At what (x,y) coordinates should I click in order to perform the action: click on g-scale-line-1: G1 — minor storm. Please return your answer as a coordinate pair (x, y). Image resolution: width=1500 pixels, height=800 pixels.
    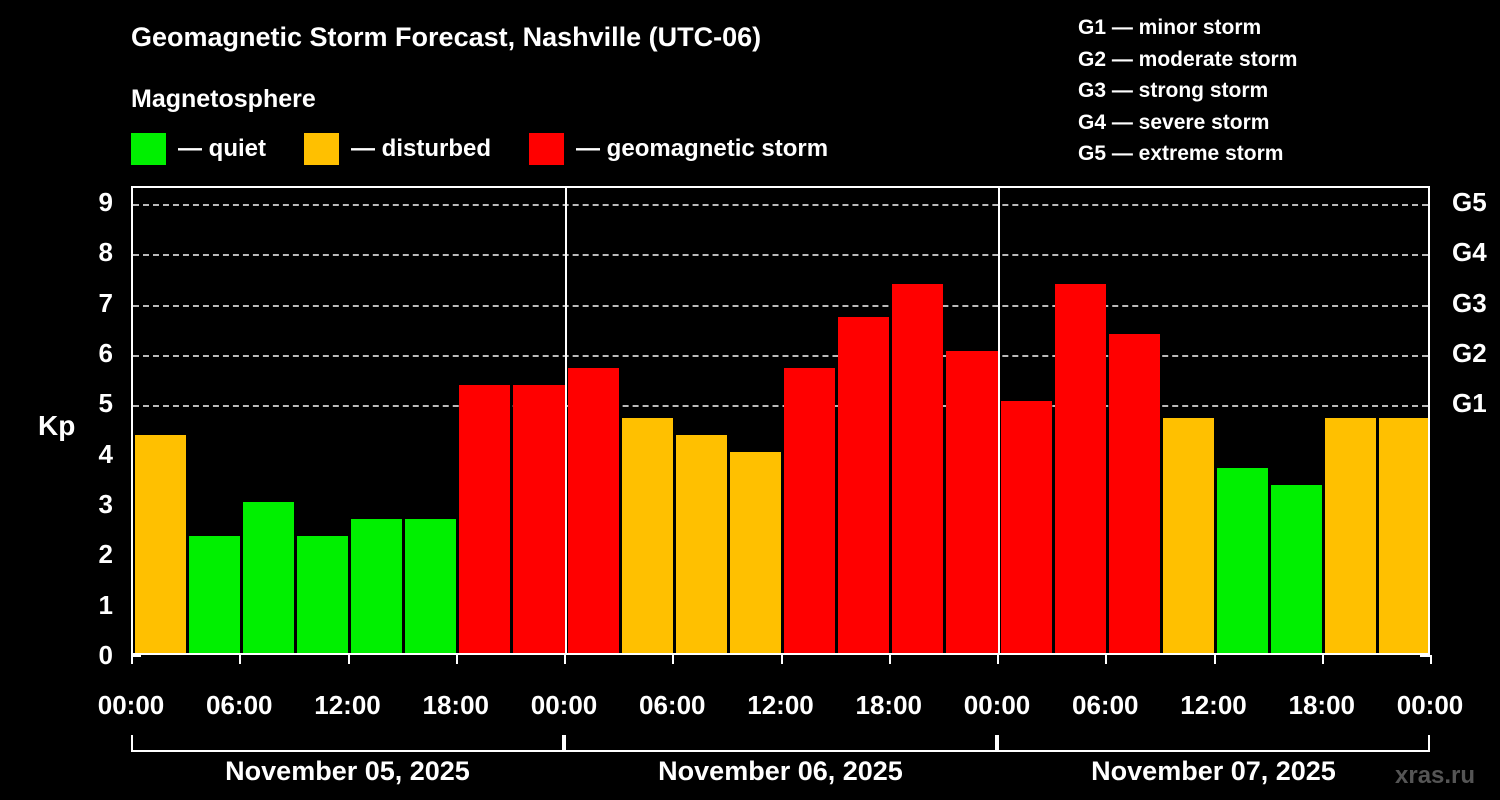
    Looking at the image, I should click on (1170, 27).